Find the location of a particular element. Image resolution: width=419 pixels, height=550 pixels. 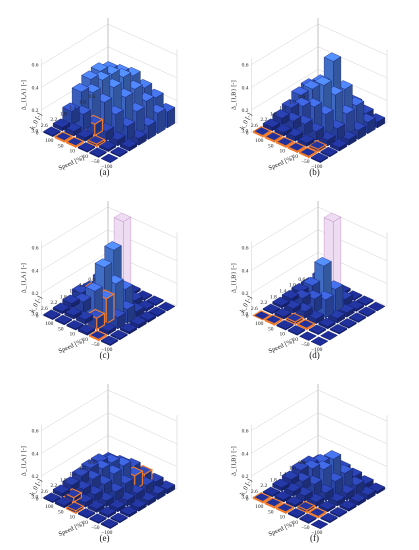

panel-e-bars is located at coordinates (109, 491).